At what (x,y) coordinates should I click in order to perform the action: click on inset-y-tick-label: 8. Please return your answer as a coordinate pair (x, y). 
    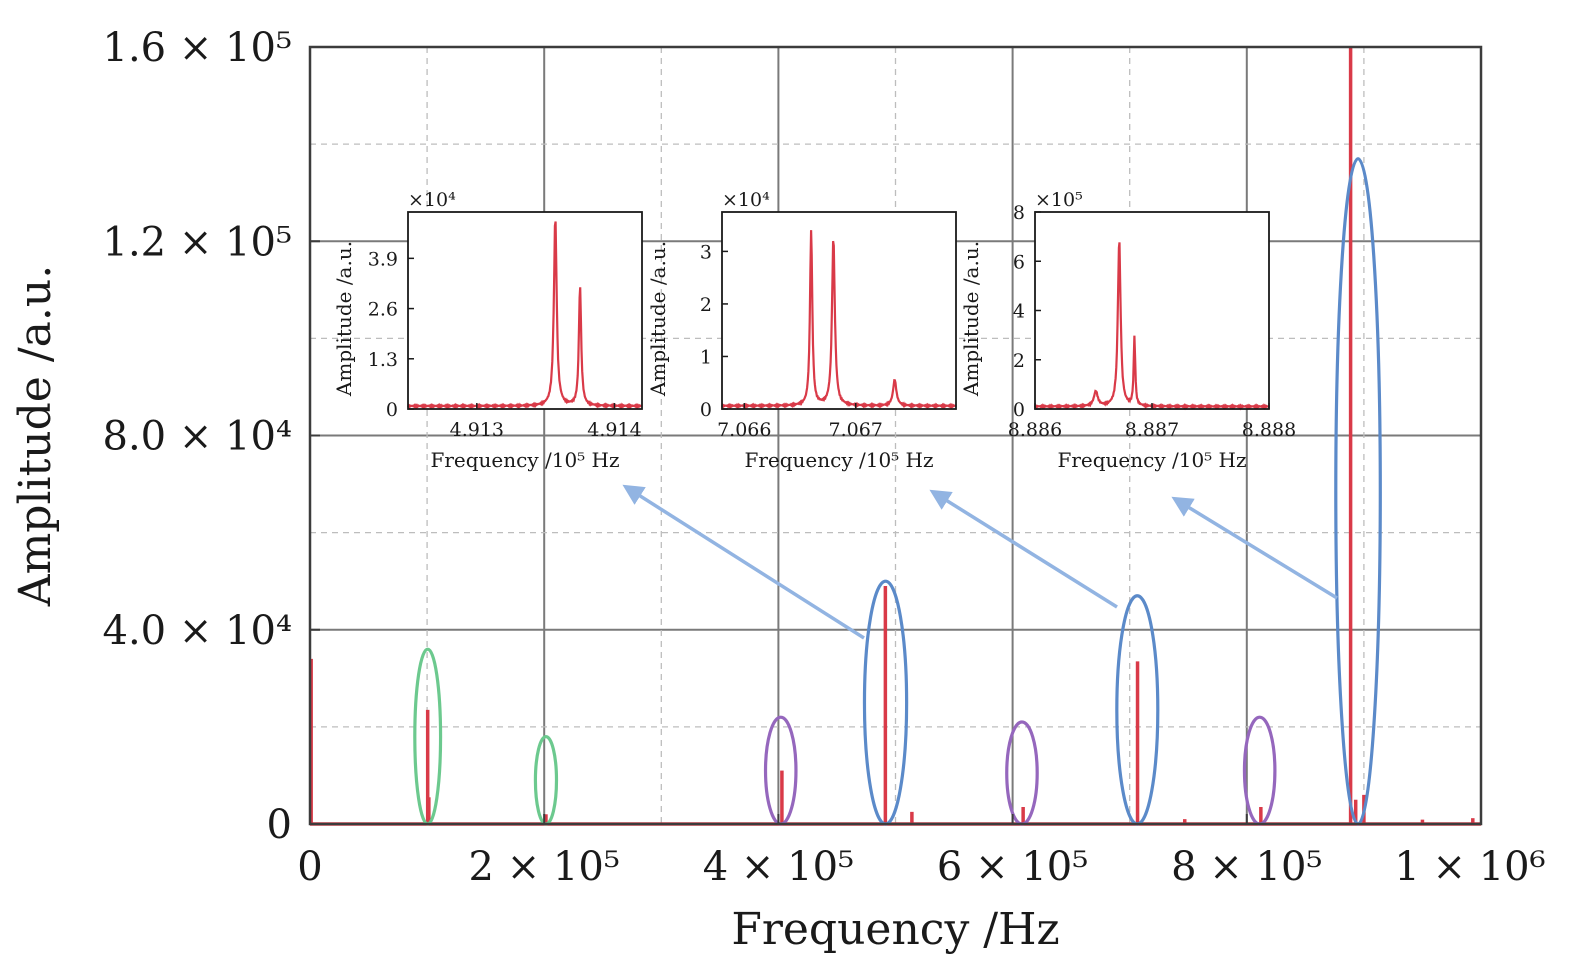
    Looking at the image, I should click on (1019, 213).